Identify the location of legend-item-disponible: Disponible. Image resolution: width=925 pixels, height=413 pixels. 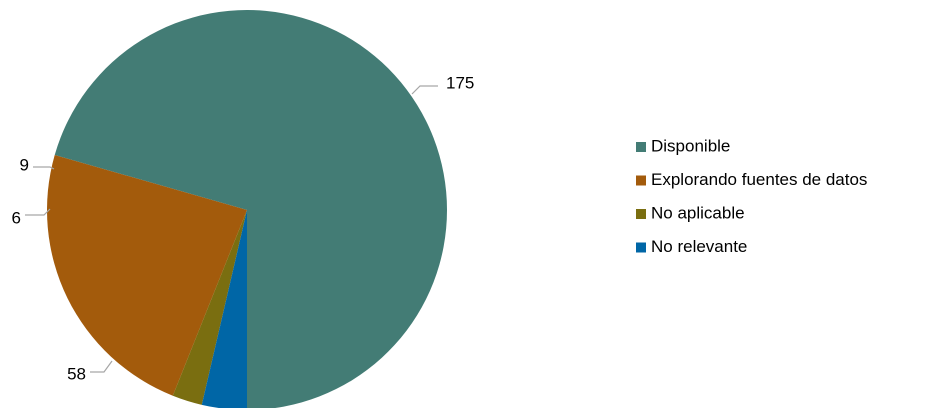
(683, 145).